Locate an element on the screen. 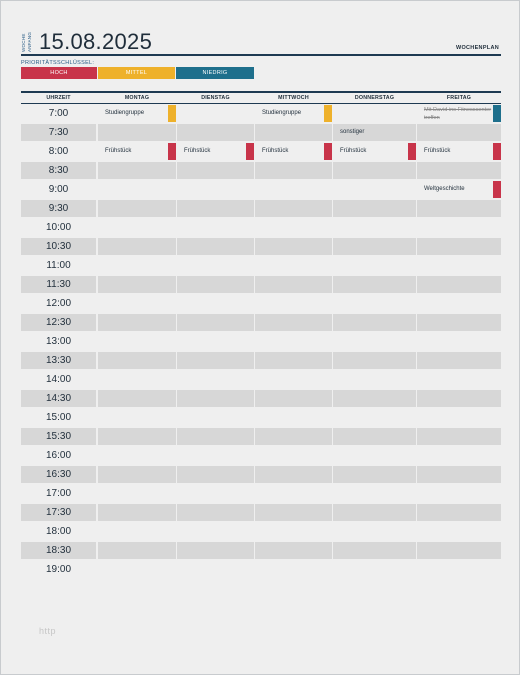  schedule-cell: sonstiger is located at coordinates (374, 132).